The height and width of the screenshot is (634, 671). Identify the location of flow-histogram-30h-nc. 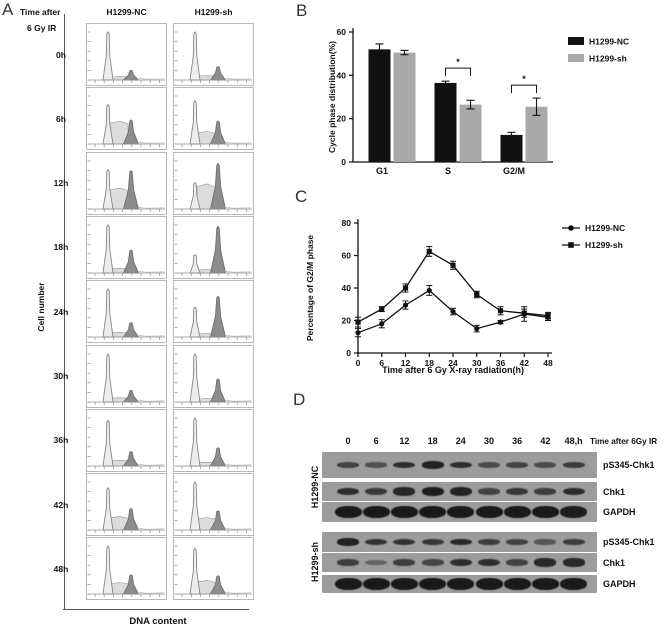
(126, 376).